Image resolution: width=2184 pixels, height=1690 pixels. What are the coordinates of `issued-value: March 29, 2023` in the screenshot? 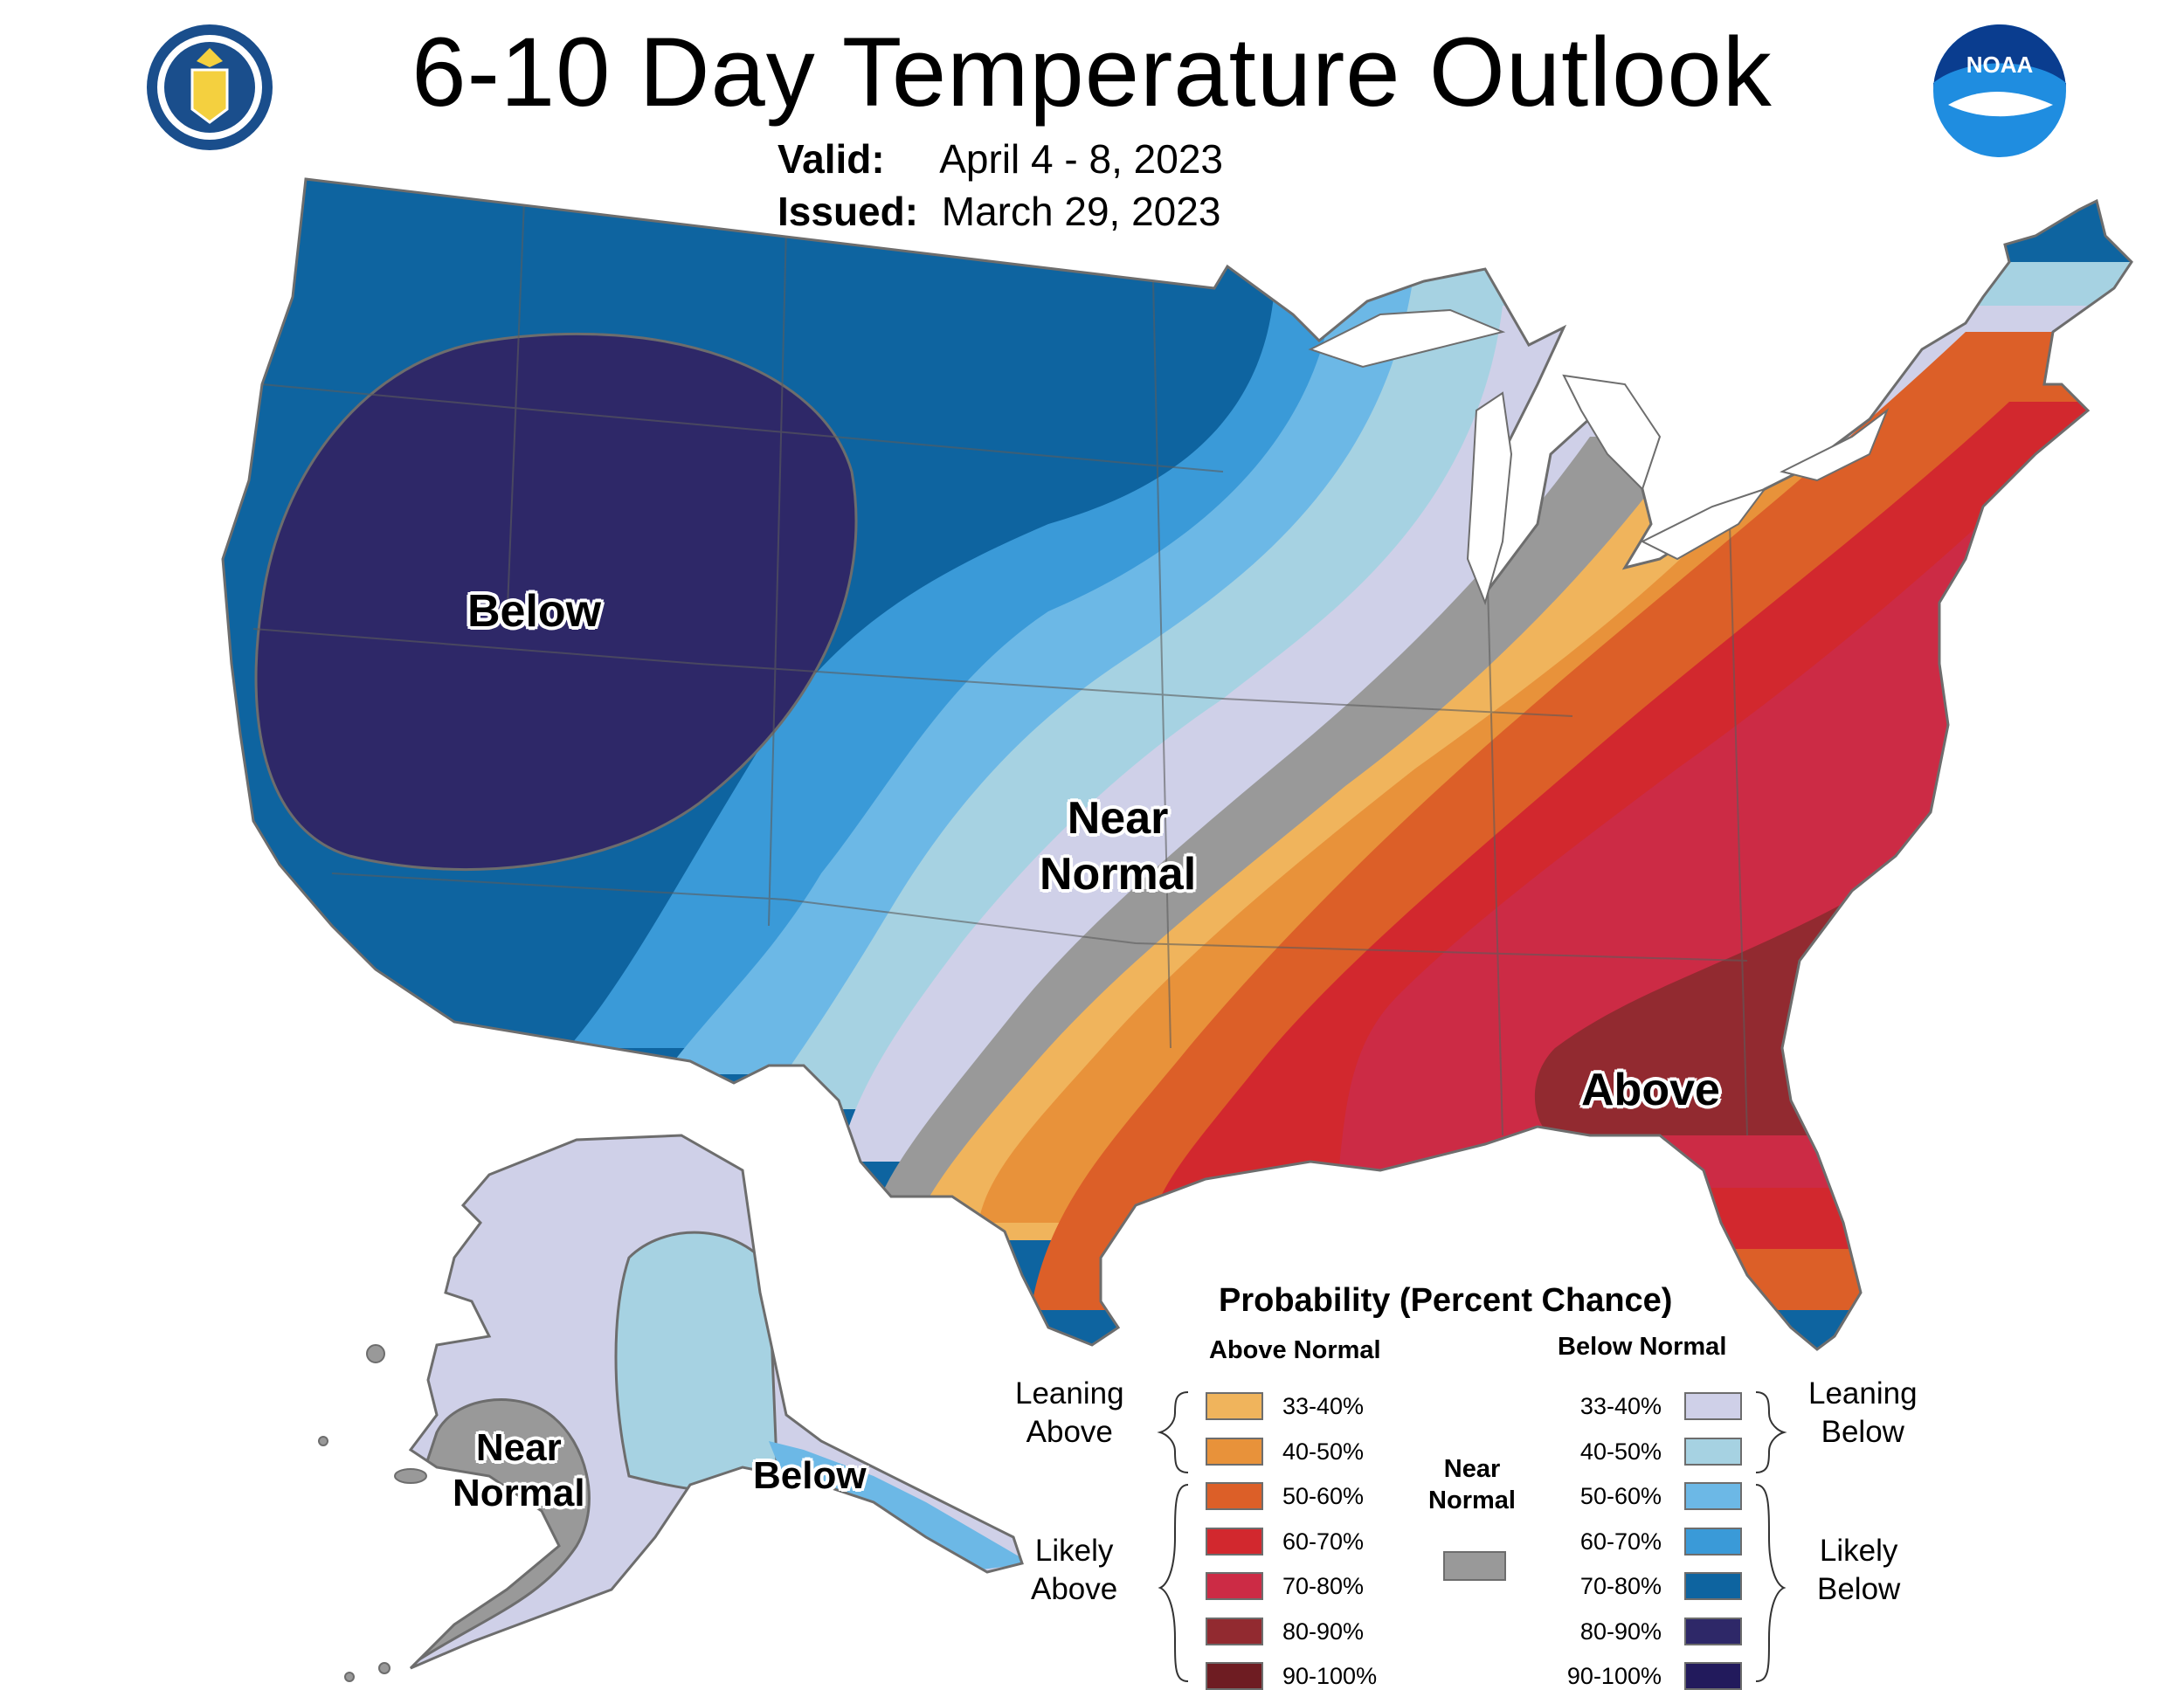 It's located at (1081, 211).